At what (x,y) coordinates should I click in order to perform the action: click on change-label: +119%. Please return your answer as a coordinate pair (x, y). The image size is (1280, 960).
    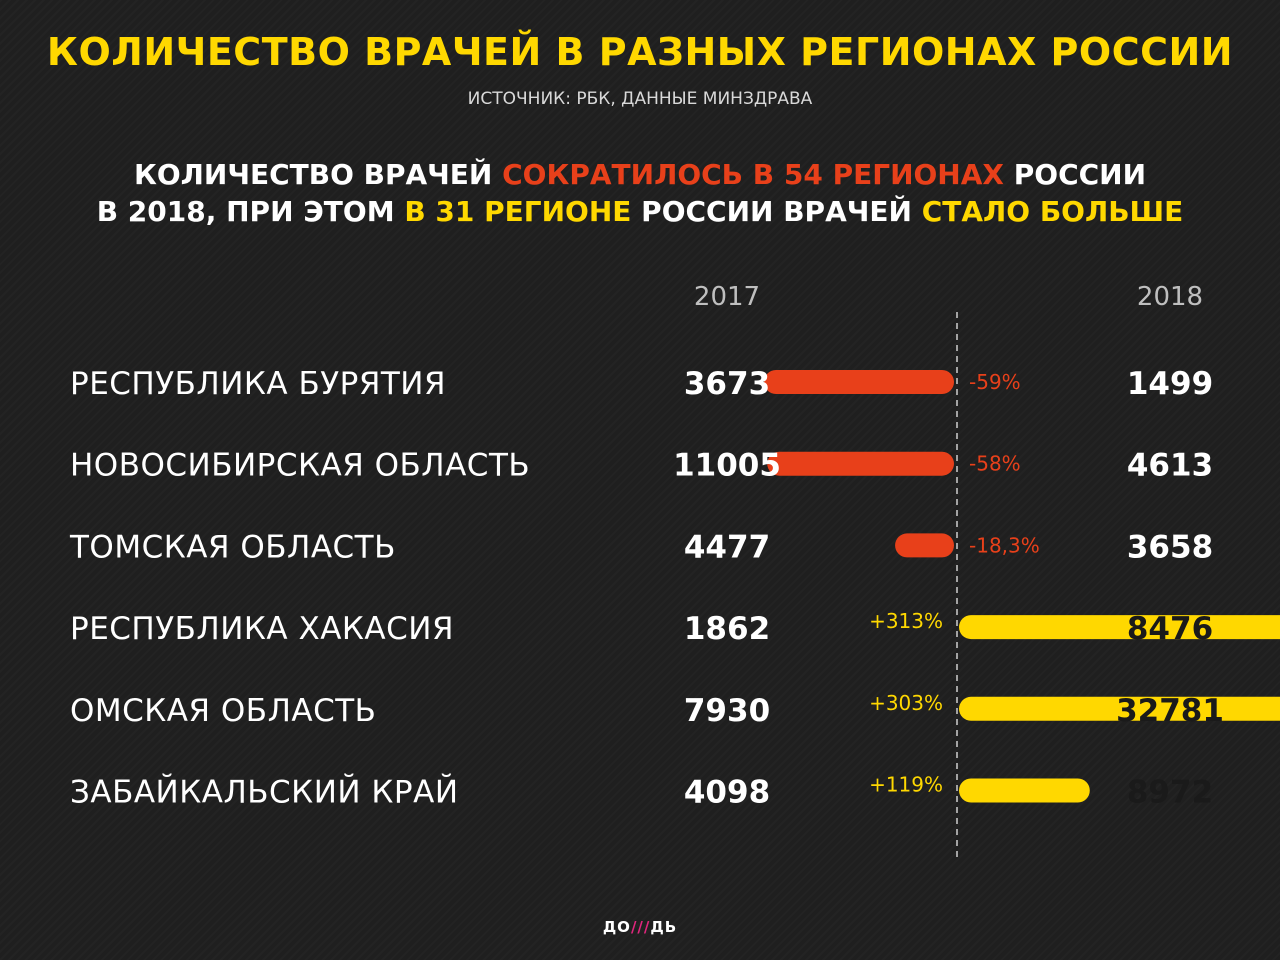
    Looking at the image, I should click on (906, 785).